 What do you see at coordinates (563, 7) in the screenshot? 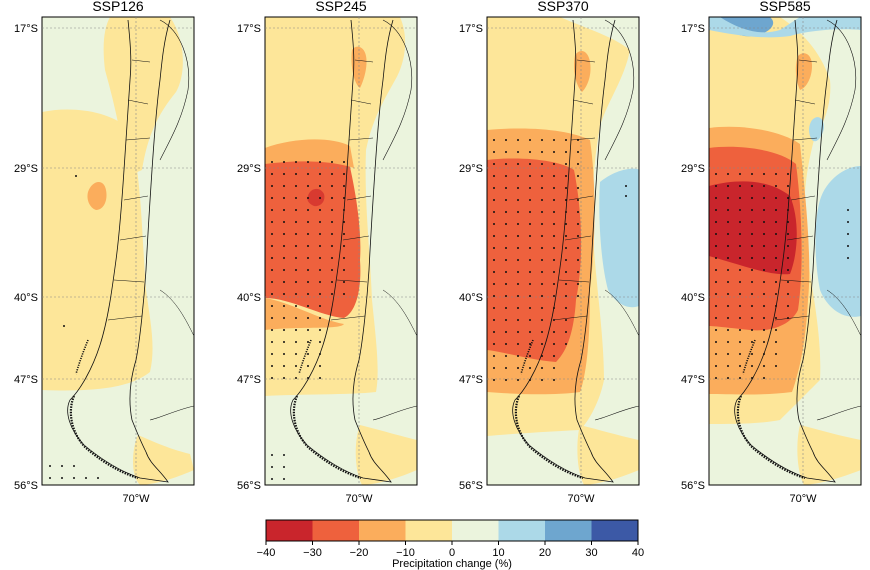
I see `panel-title: SSP370` at bounding box center [563, 7].